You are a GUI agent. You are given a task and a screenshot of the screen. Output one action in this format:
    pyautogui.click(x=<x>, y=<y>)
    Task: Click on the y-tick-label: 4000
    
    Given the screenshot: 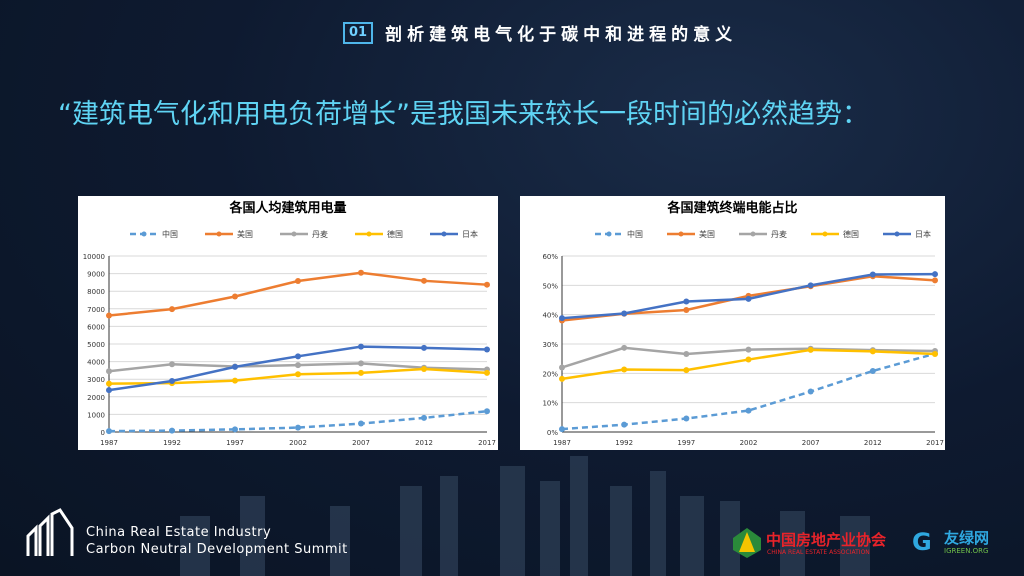 What is the action you would take?
    pyautogui.click(x=96, y=363)
    